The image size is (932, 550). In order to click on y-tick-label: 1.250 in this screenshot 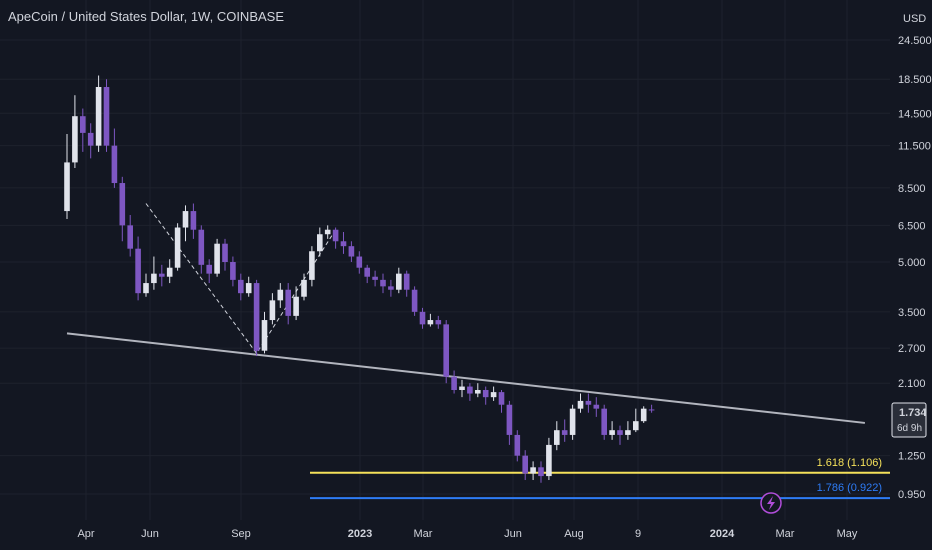, I will do `click(912, 457)`.